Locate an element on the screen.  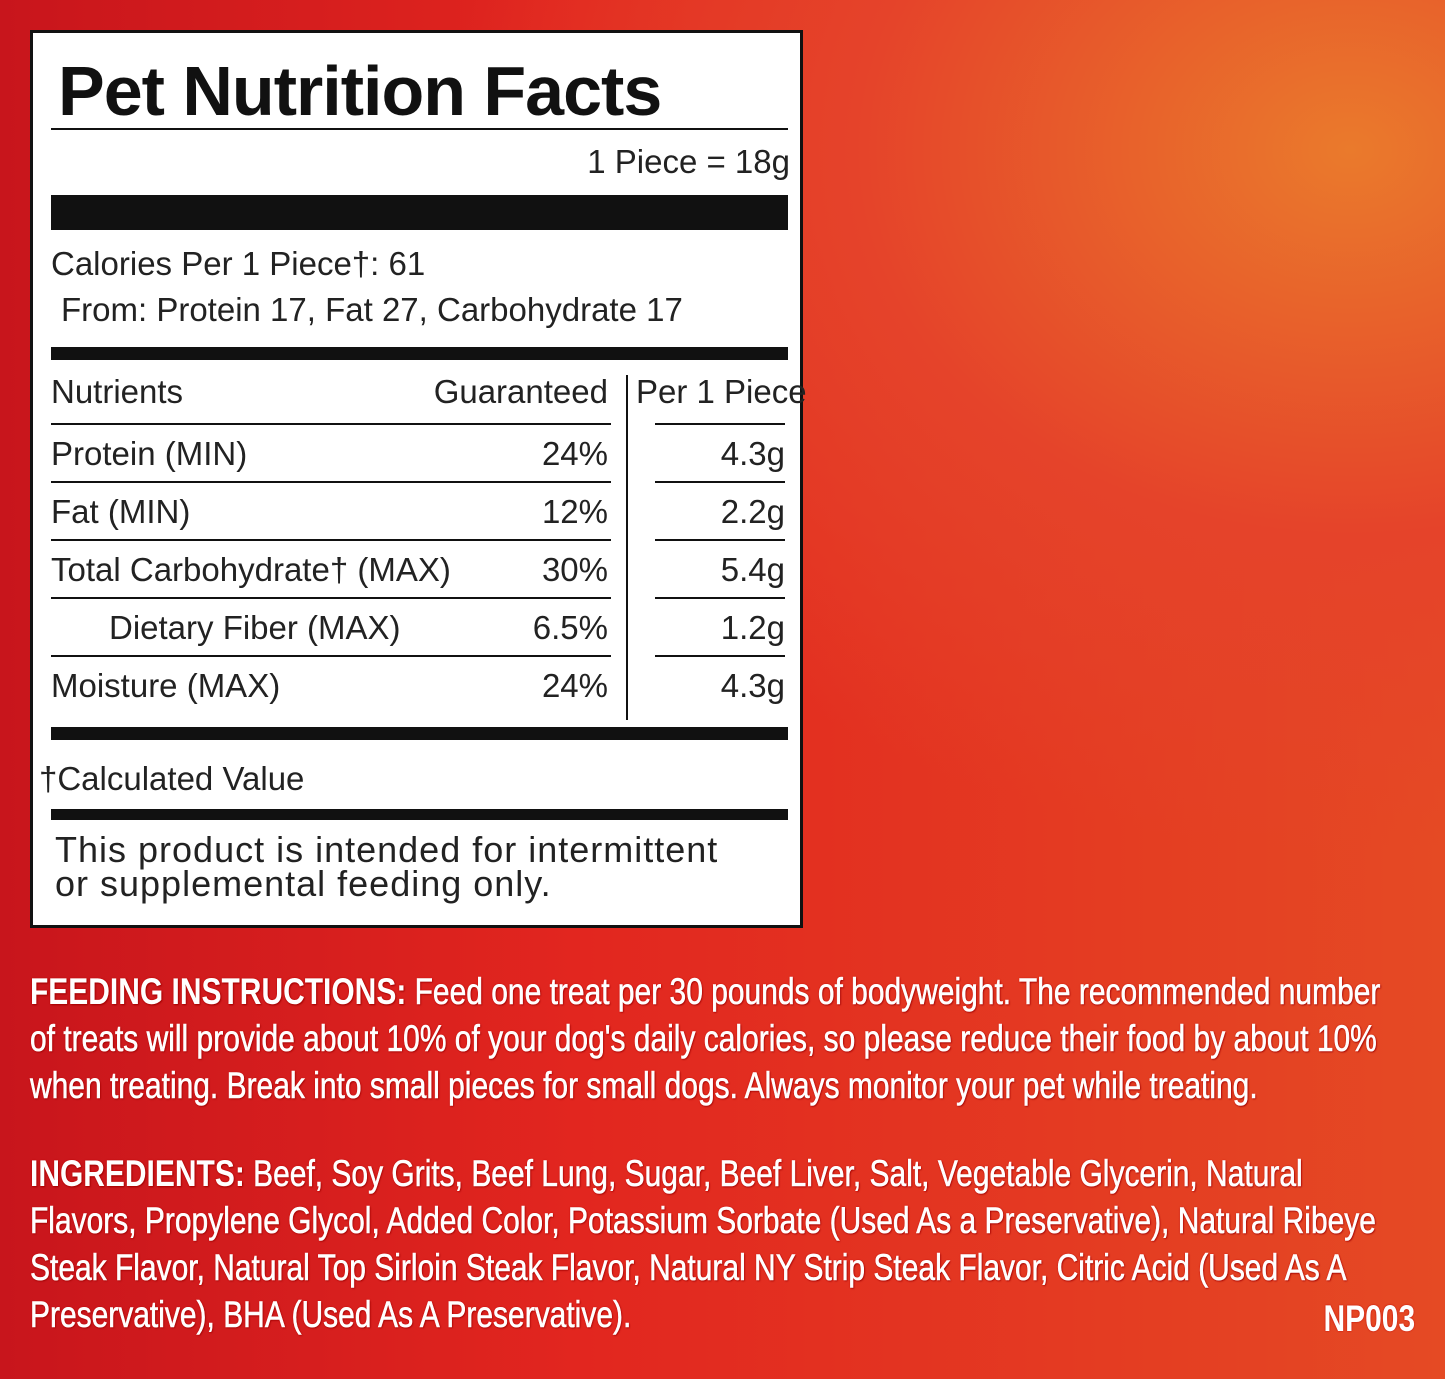
header-cell: Nutrients is located at coordinates (117, 391).